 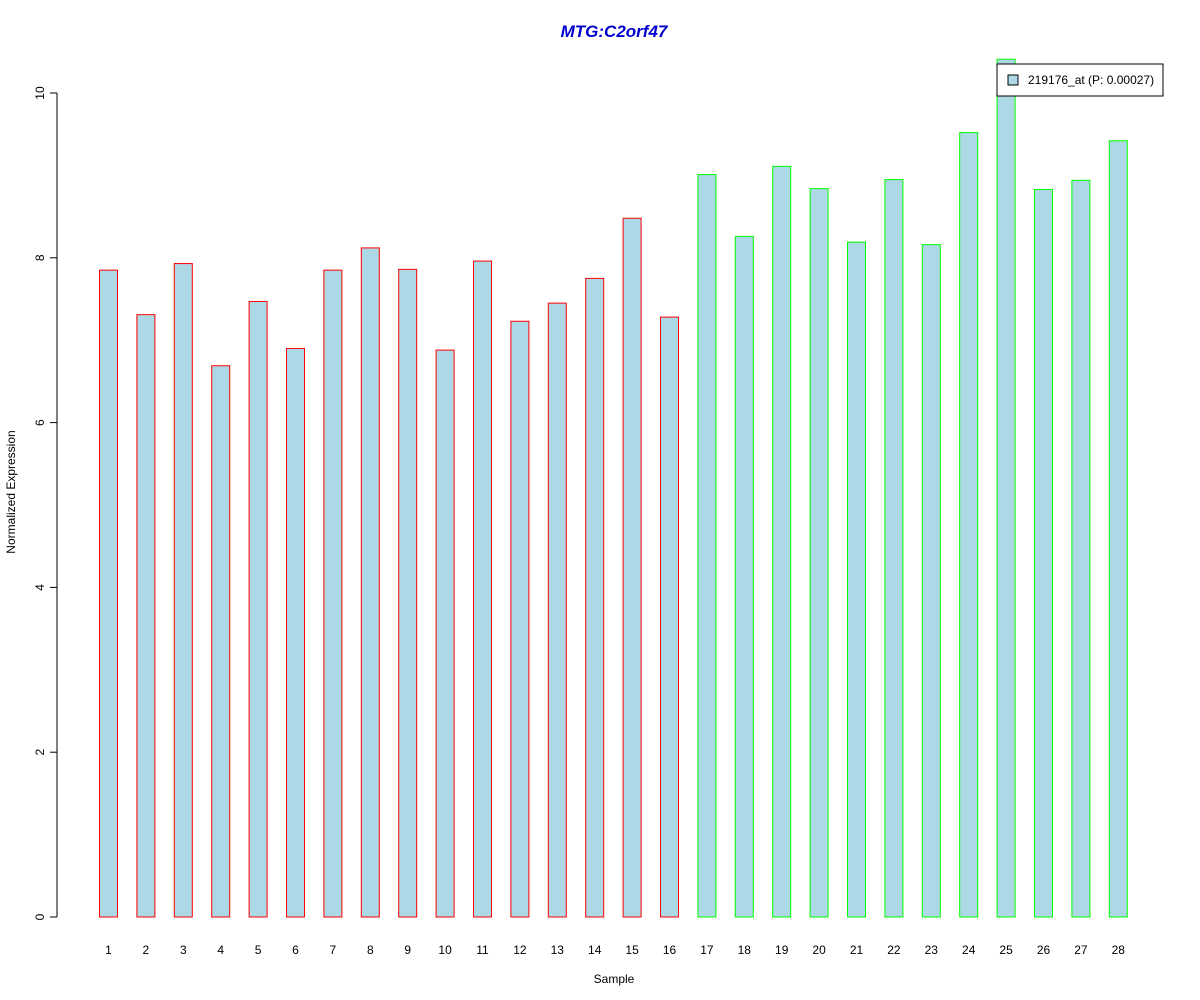 I want to click on x-tick-label: 25, so click(x=1006, y=950).